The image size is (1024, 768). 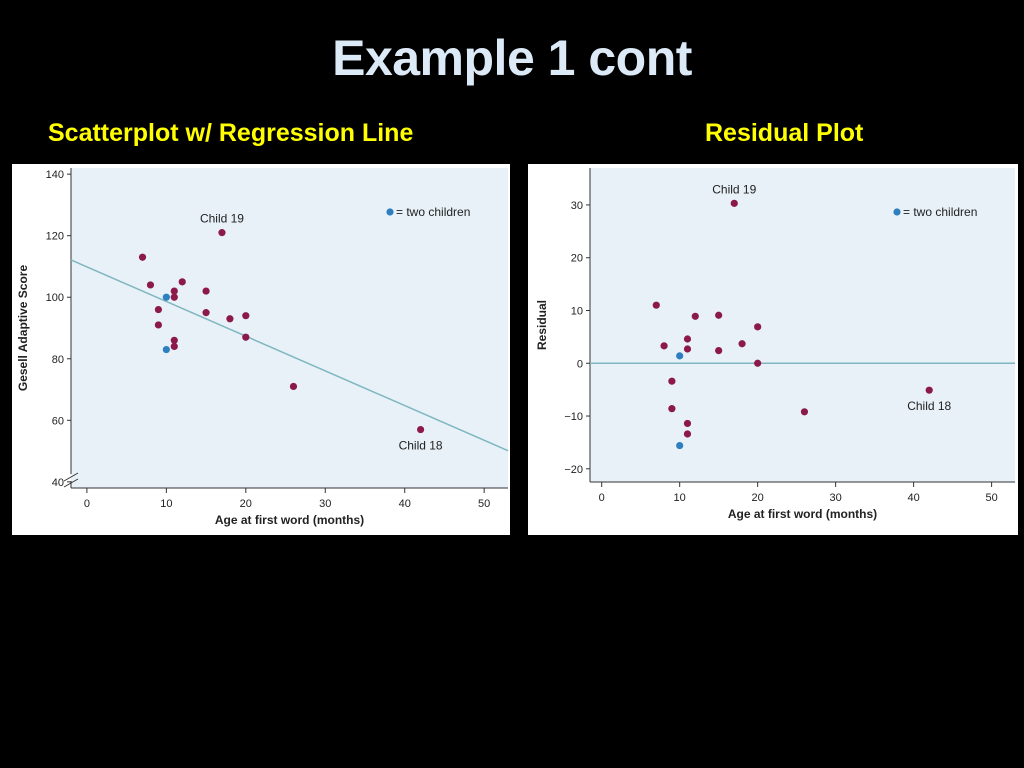 I want to click on residual-y-tick-label: −20, so click(x=573, y=470).